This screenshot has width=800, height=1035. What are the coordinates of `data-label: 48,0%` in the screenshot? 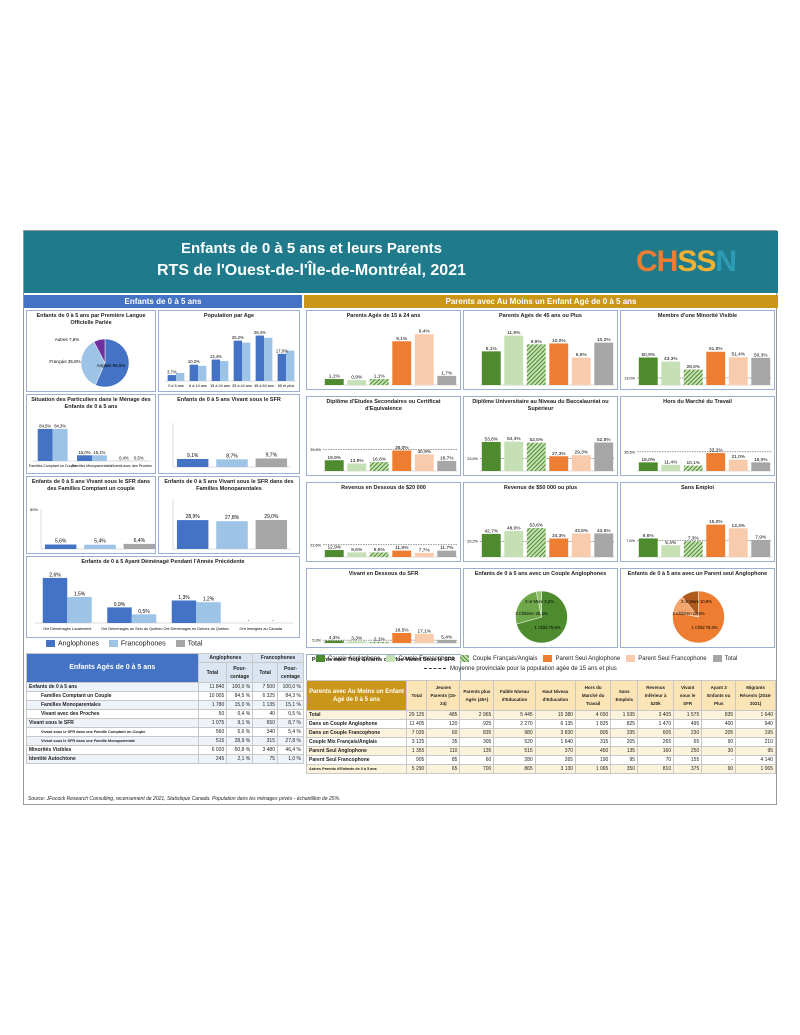 It's located at (514, 529).